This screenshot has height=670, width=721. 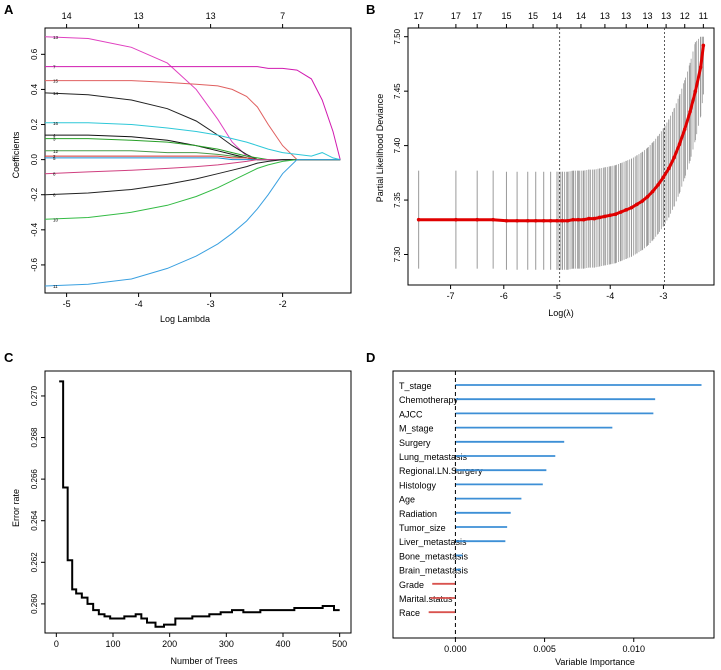 What do you see at coordinates (34, 479) in the screenshot?
I see `panel-c-ytick-label: 0.266` at bounding box center [34, 479].